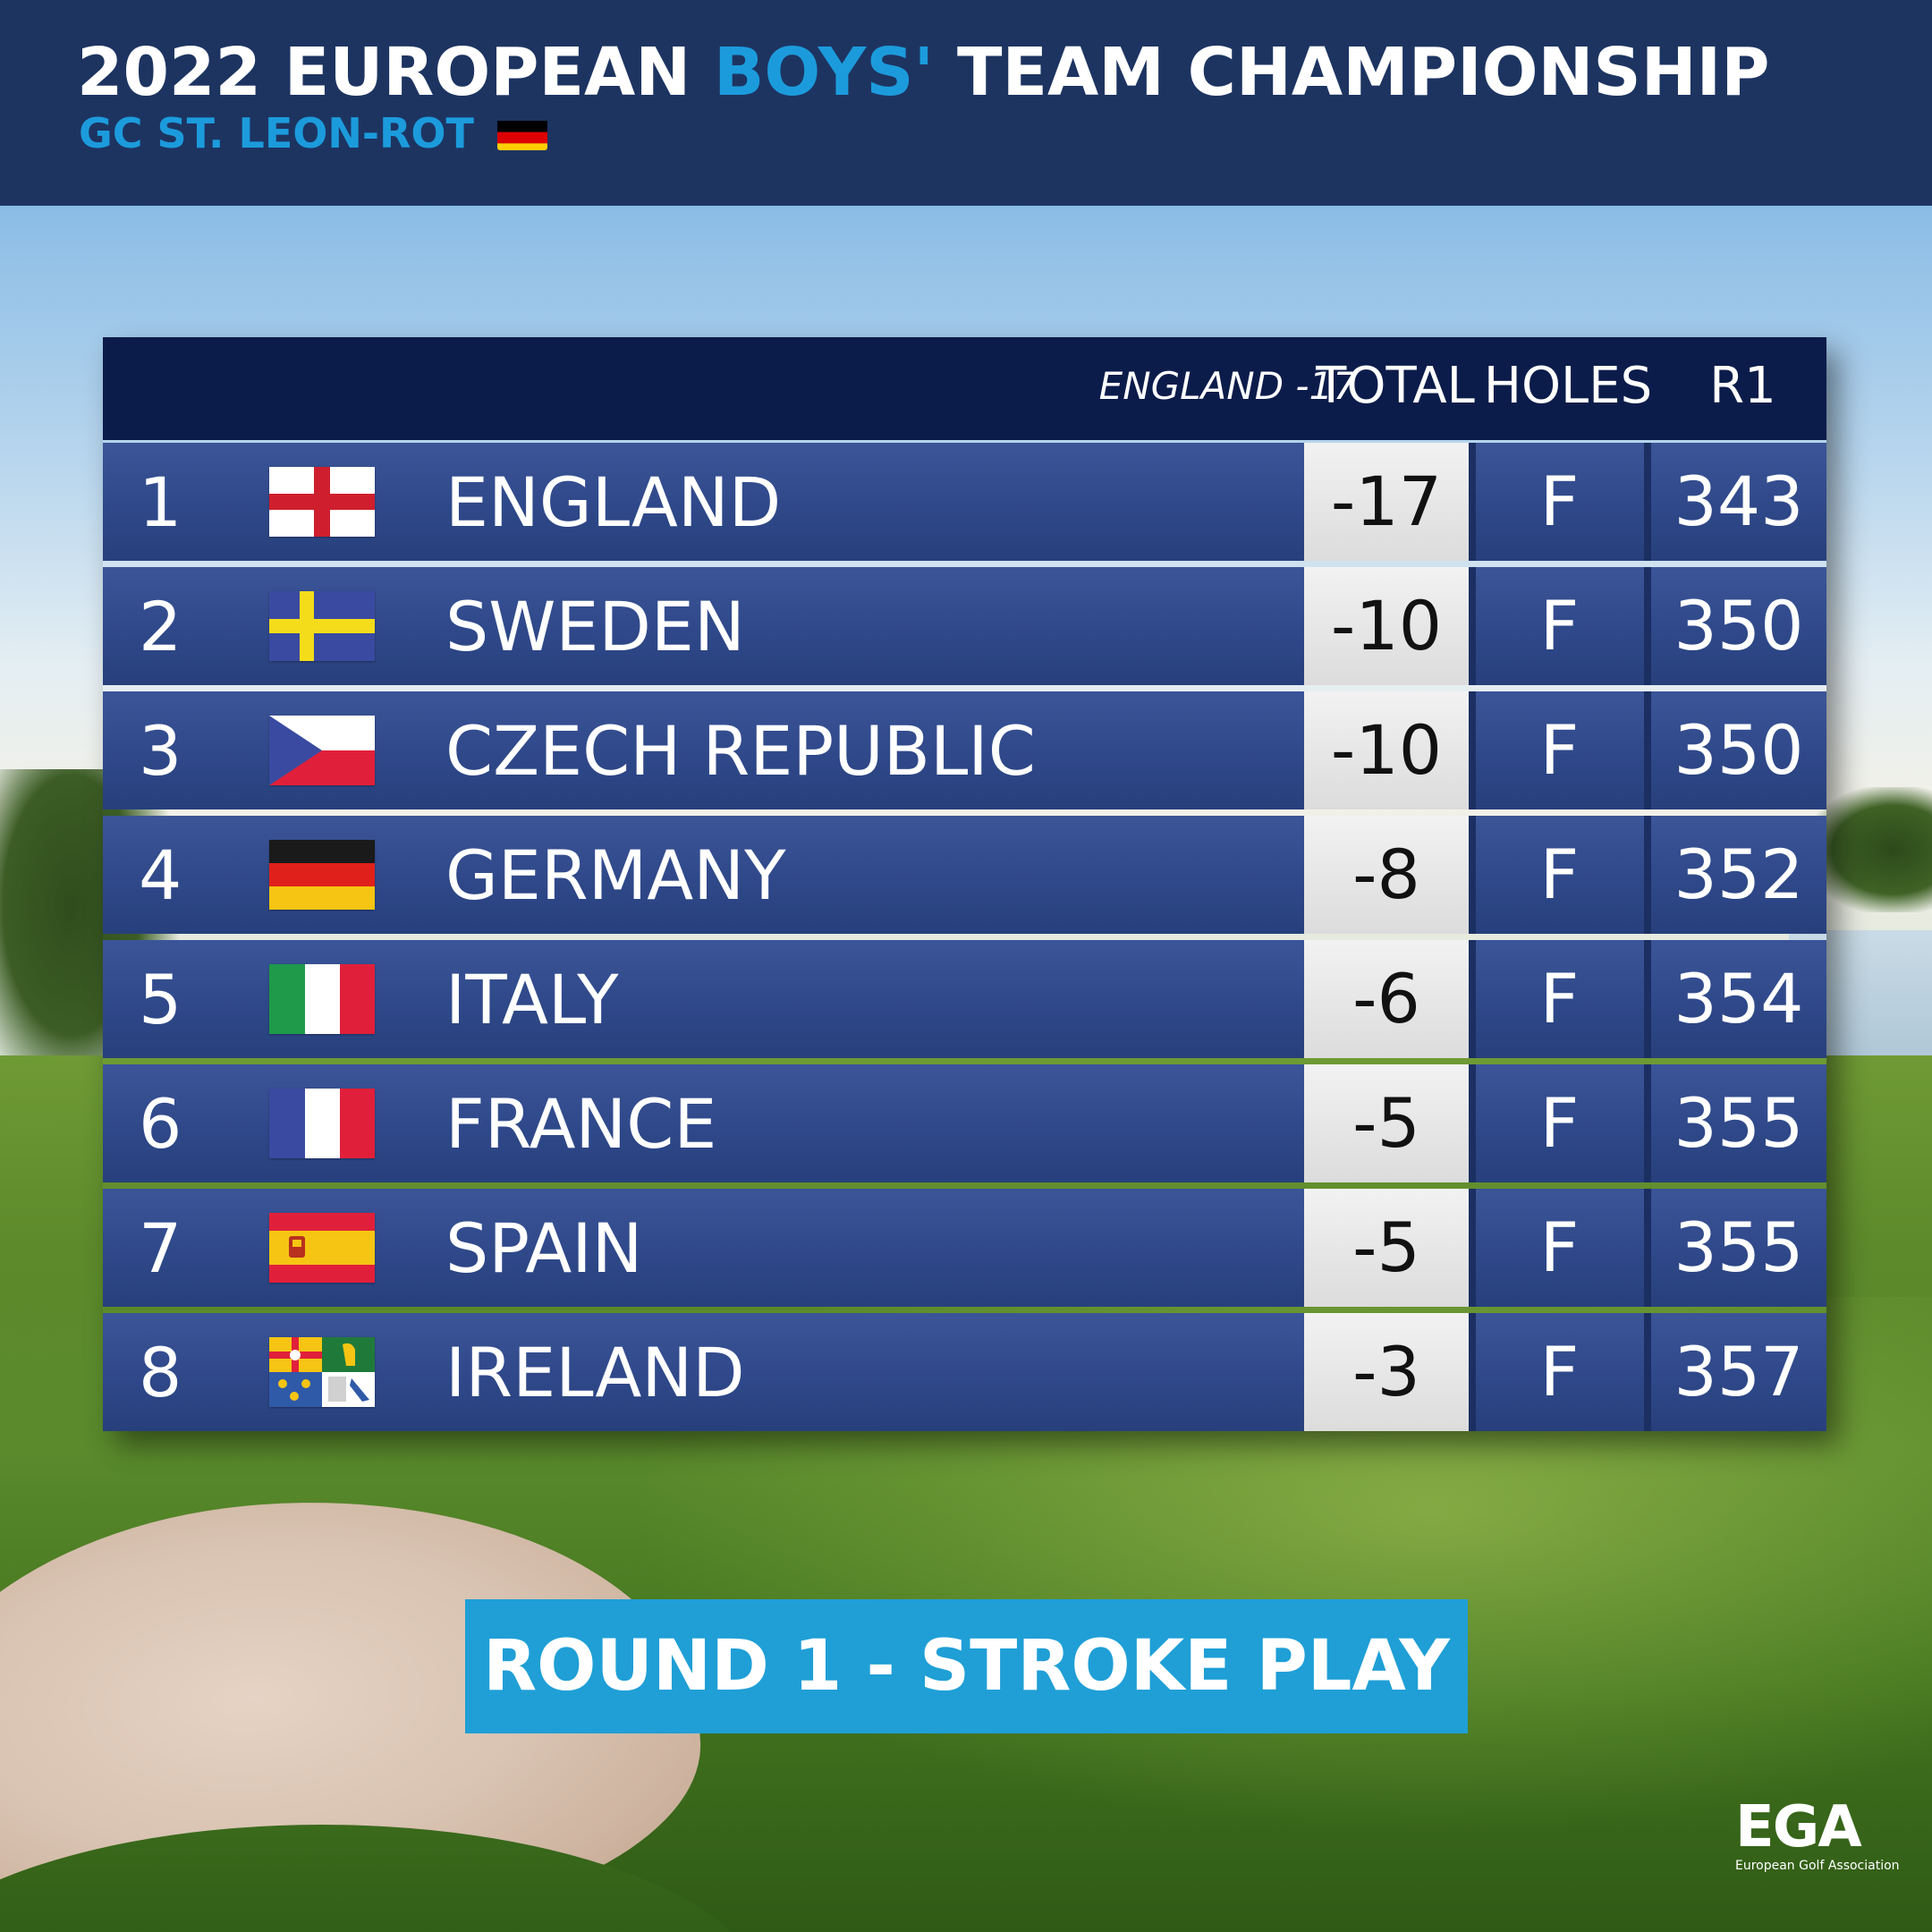 This screenshot has width=1932, height=1932. Describe the element at coordinates (964, 626) in the screenshot. I see `table-row: 2 SWEDEN -10 F 350` at that location.